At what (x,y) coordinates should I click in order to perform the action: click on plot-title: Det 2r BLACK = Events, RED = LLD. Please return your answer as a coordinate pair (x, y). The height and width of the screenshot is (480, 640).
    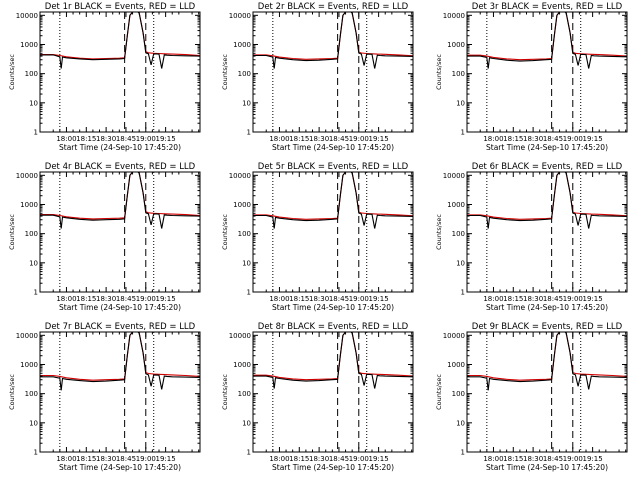
    Looking at the image, I should click on (333, 7).